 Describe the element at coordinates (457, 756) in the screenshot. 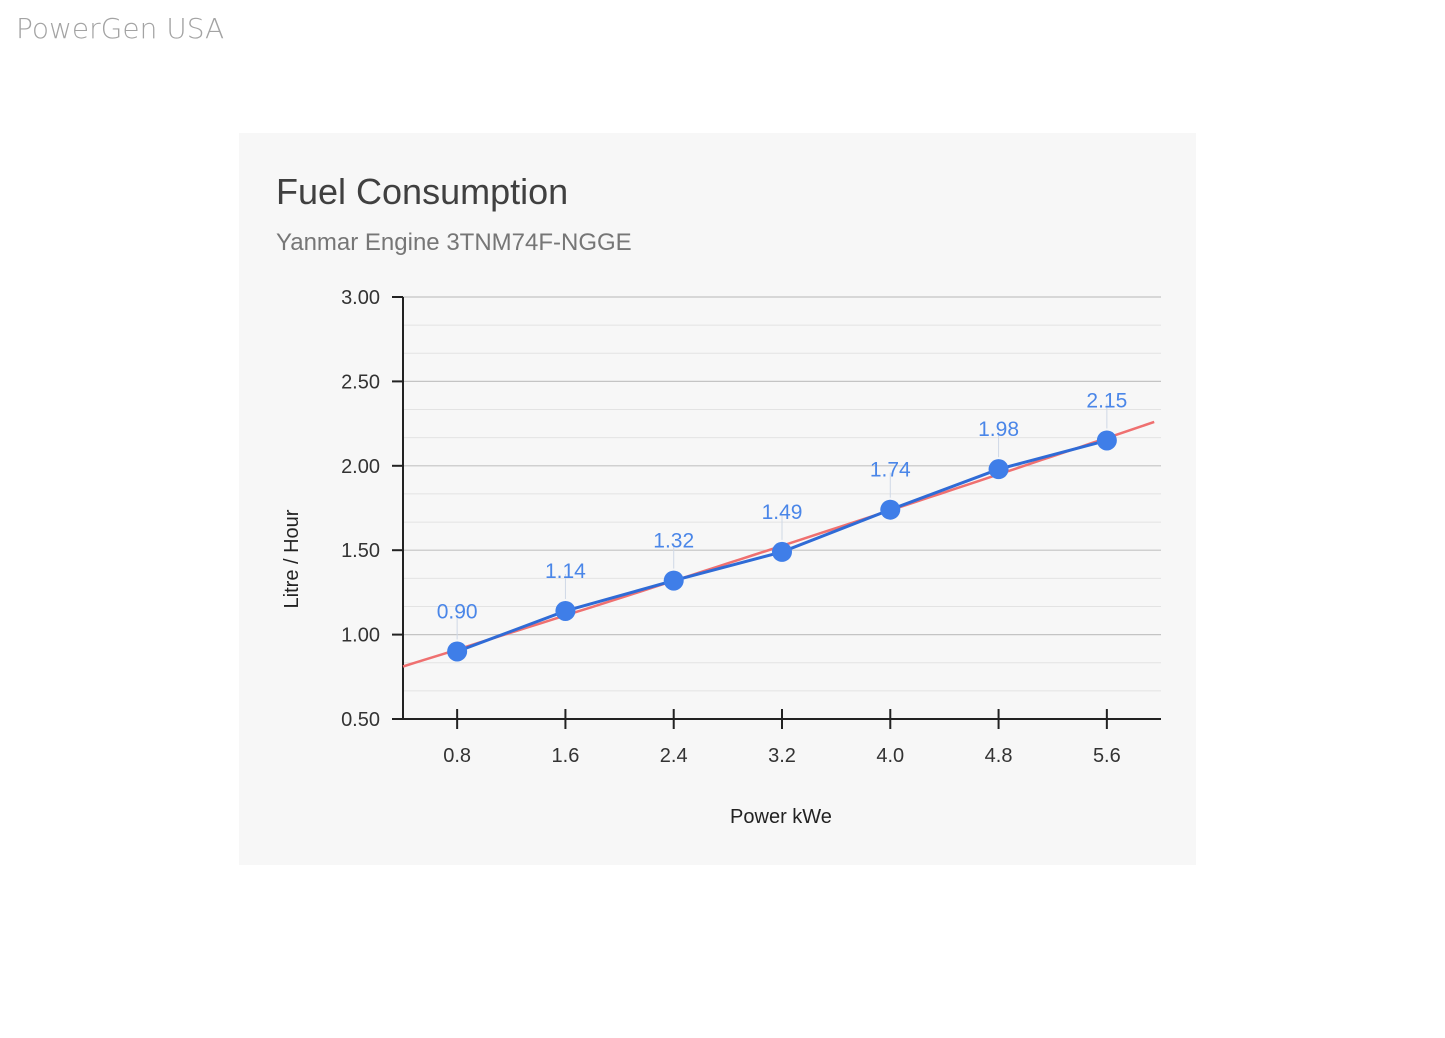

I see `x-tick-label: 0.8` at that location.